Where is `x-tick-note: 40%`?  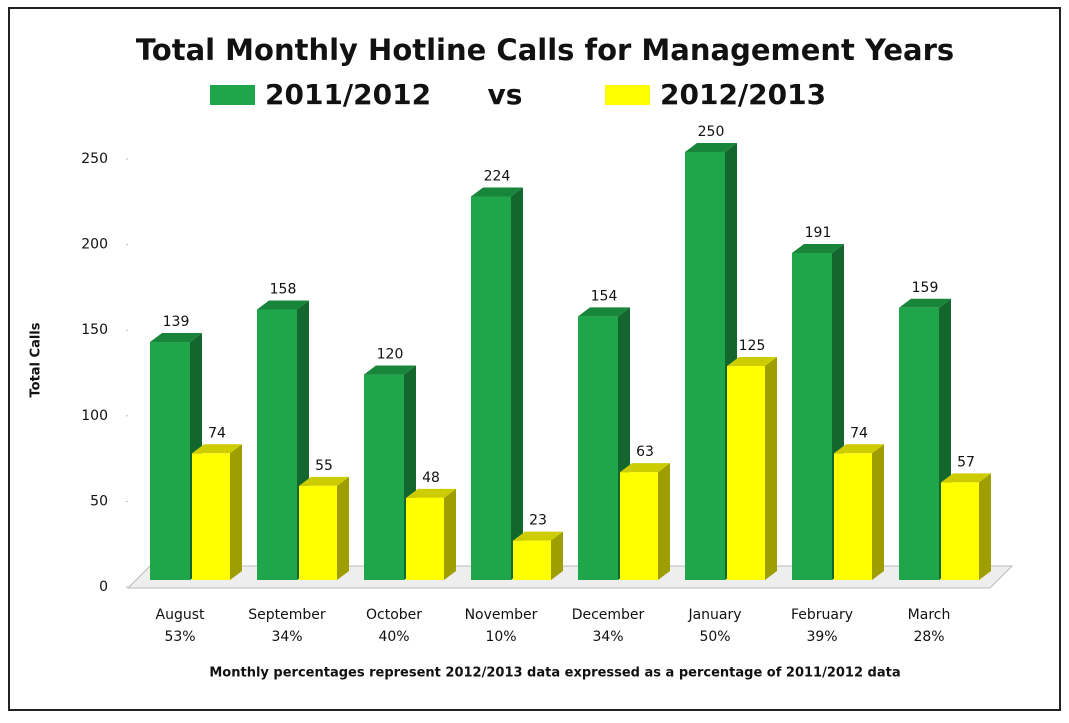
x-tick-note: 40% is located at coordinates (393, 637).